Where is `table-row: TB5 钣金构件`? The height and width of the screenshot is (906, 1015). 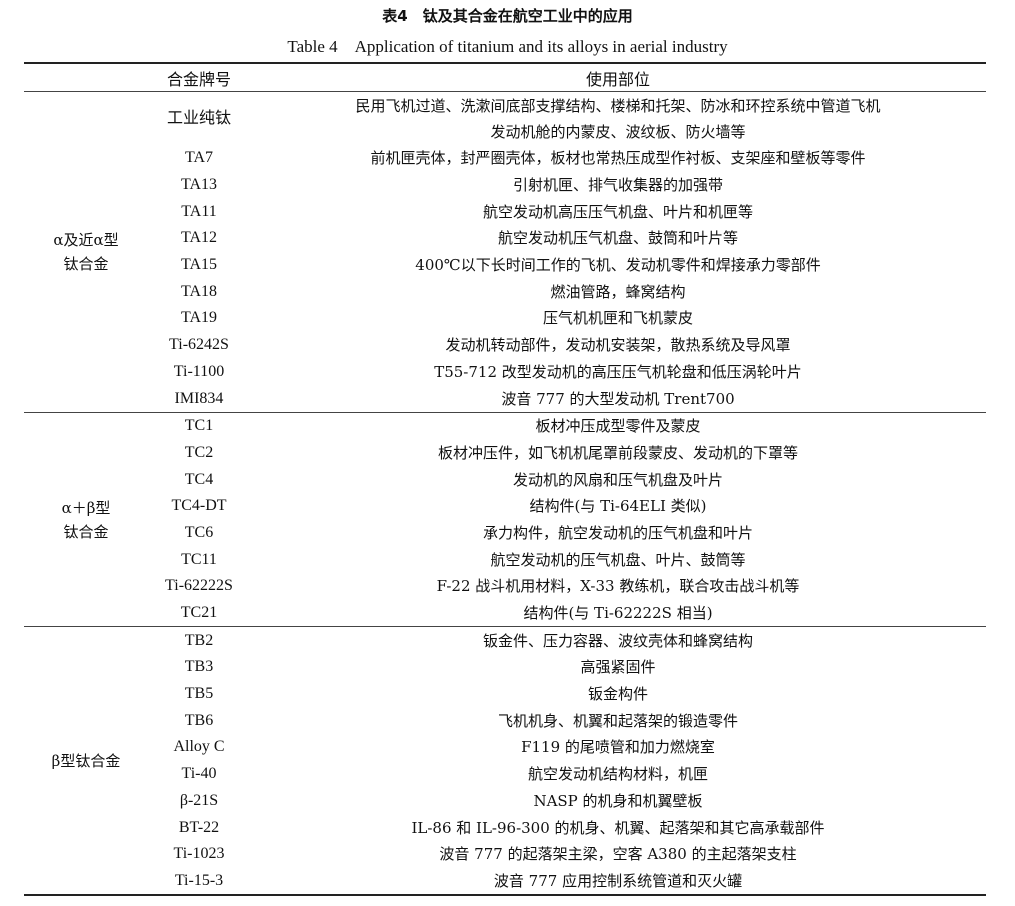
table-row: TB5 钣金构件 is located at coordinates (505, 694).